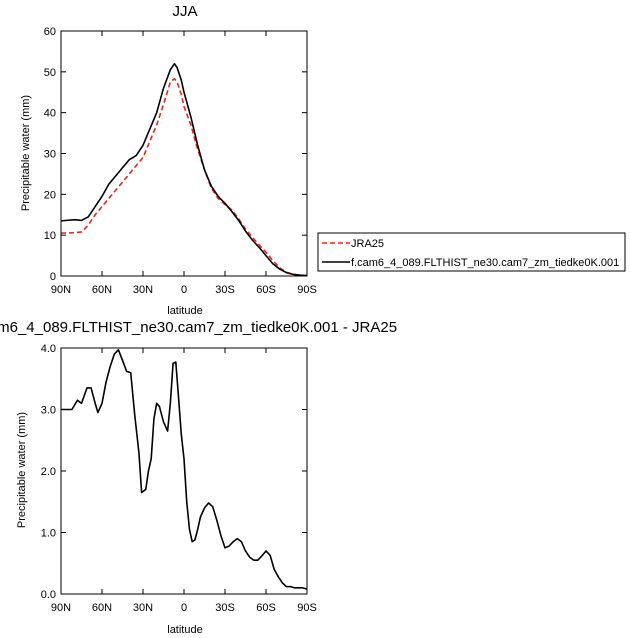  What do you see at coordinates (48, 595) in the screenshot?
I see `y-tick-label: 0.0` at bounding box center [48, 595].